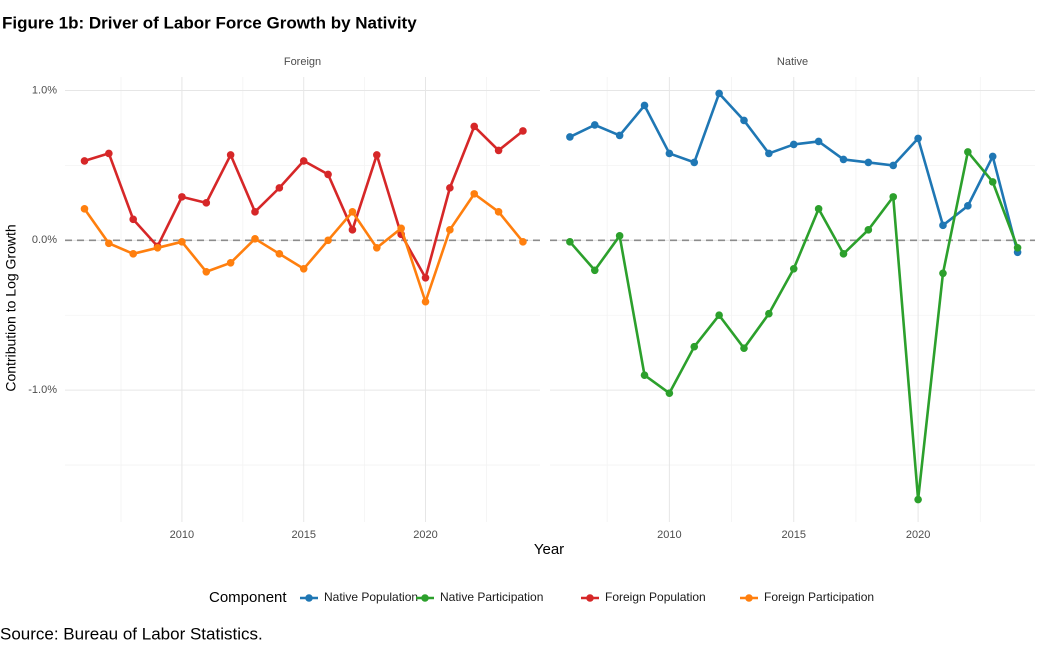 Image resolution: width=1044 pixels, height=663 pixels. I want to click on y-tick-label: 0.0%, so click(44, 240).